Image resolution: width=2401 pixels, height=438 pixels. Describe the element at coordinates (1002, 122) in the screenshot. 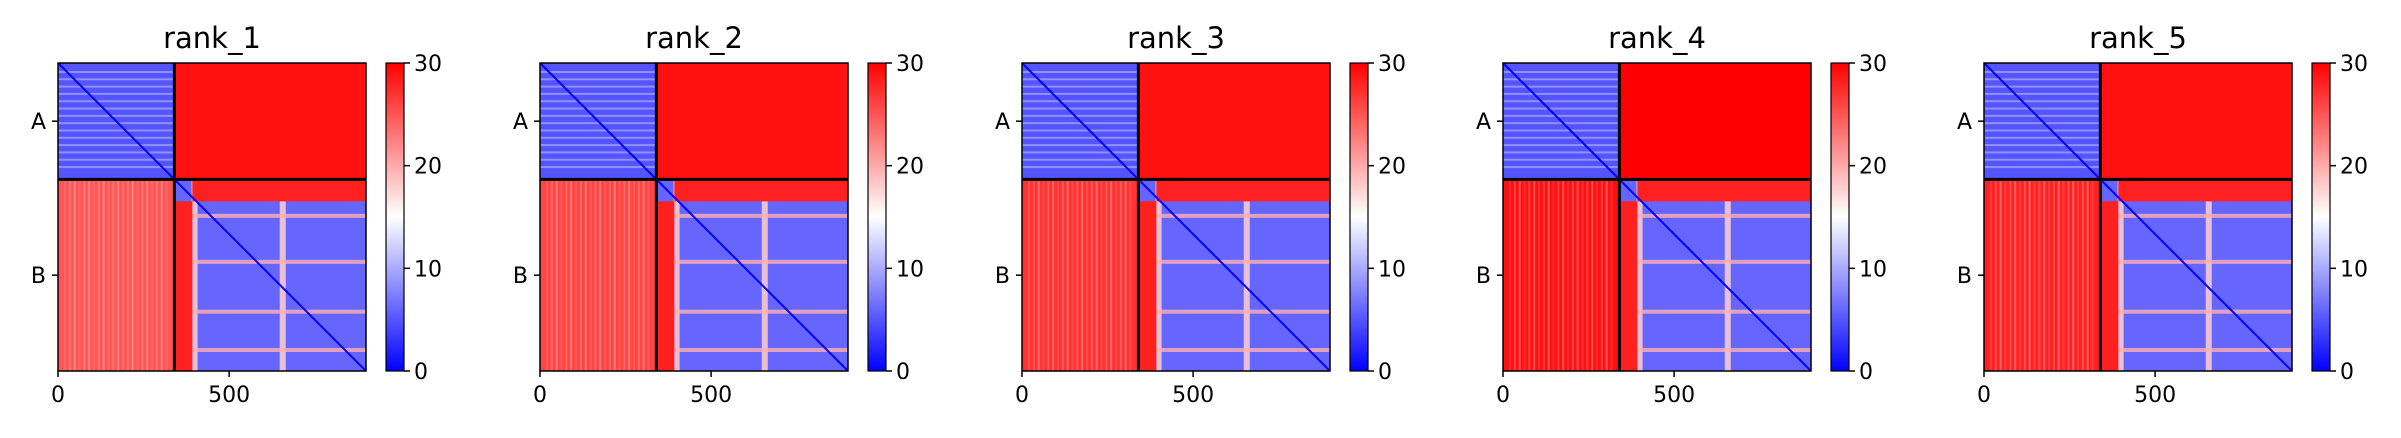

I see `y-tick-label: A` at that location.